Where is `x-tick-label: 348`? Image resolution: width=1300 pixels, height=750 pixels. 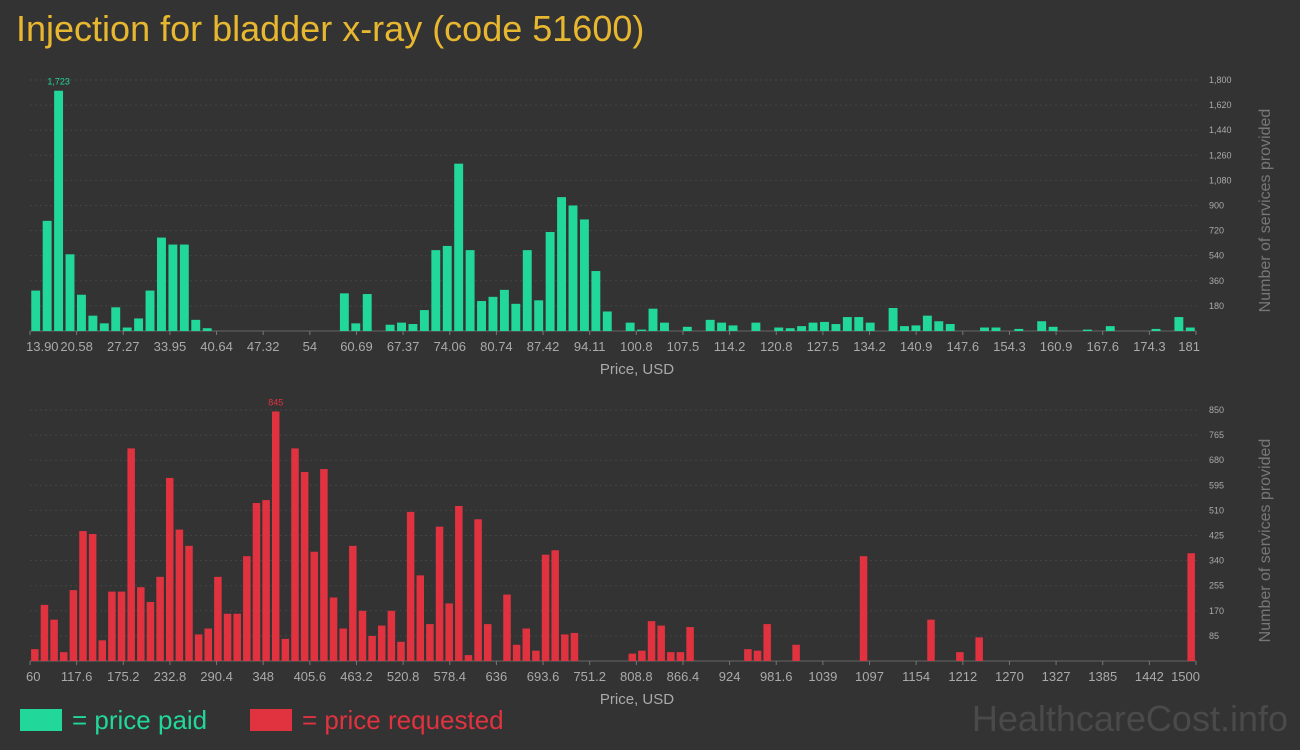 x-tick-label: 348 is located at coordinates (263, 676).